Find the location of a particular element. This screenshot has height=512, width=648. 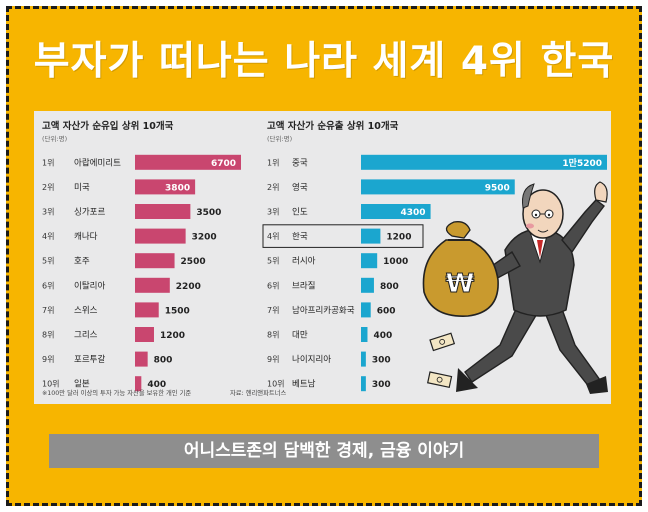

country-label: 호주 is located at coordinates (82, 262).